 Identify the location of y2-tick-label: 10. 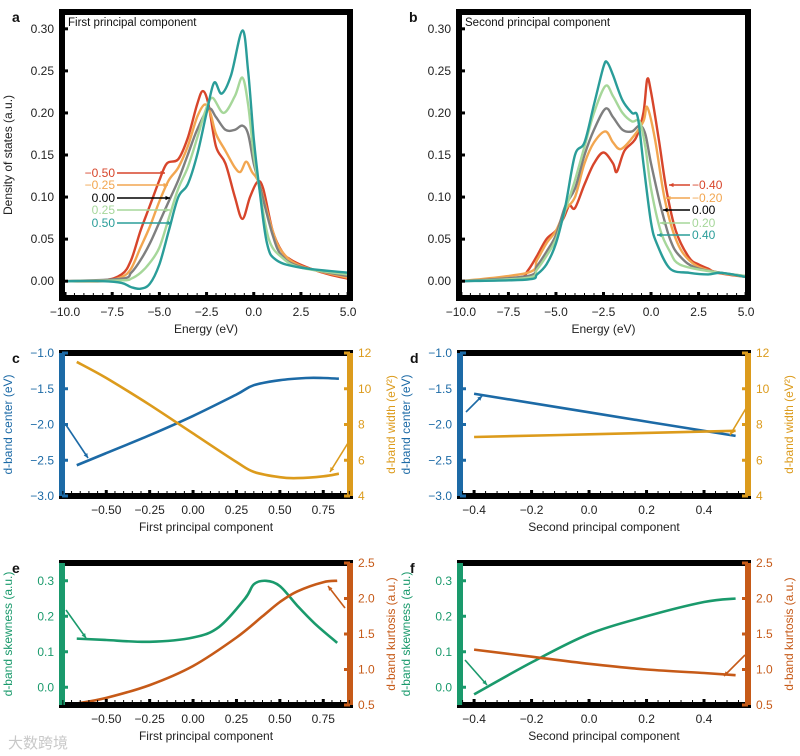
(365, 389).